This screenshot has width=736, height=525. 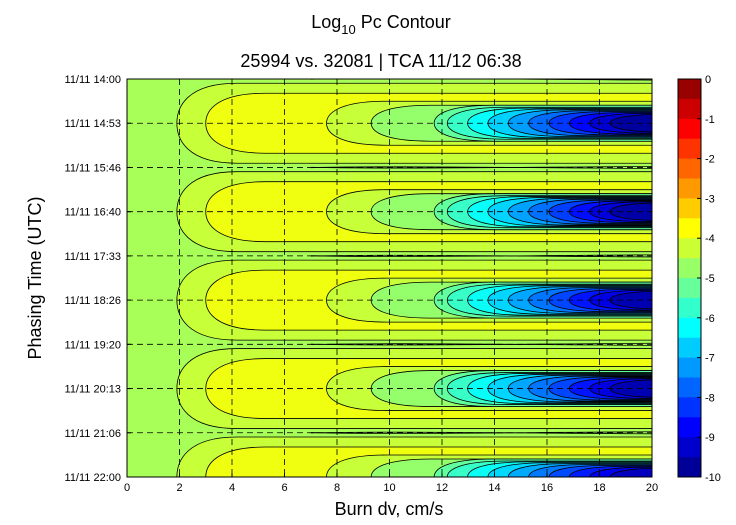 What do you see at coordinates (630, 472) in the screenshot?
I see `contour-band` at bounding box center [630, 472].